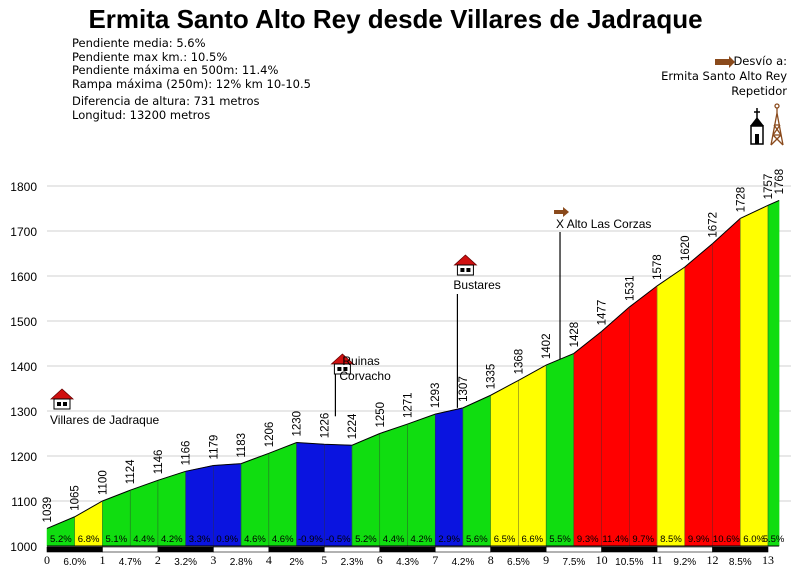 This screenshot has height=571, width=791. What do you see at coordinates (686, 248) in the screenshot?
I see `elevation-label: 1620` at bounding box center [686, 248].